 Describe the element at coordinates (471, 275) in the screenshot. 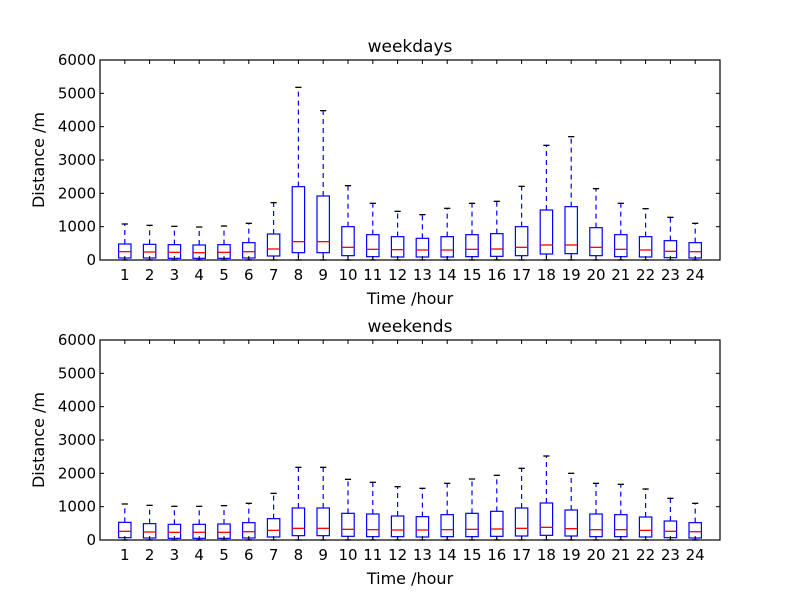

I see `x-tick-label: 15` at that location.